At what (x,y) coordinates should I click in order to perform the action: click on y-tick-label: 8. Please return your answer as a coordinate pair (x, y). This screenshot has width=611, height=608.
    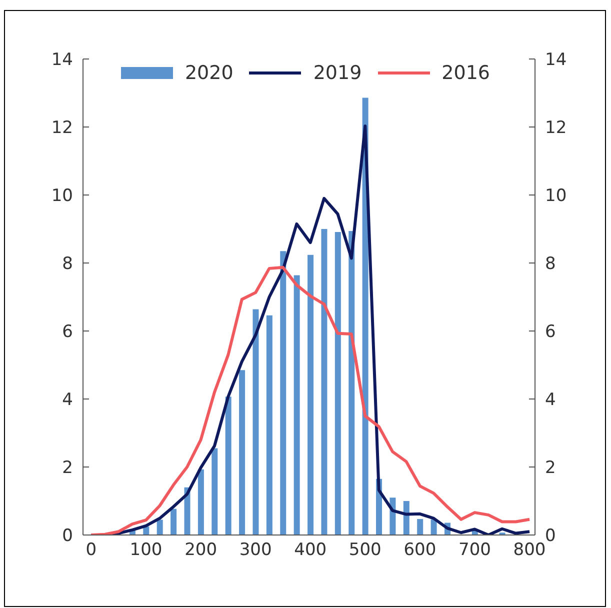
    Looking at the image, I should click on (67, 264).